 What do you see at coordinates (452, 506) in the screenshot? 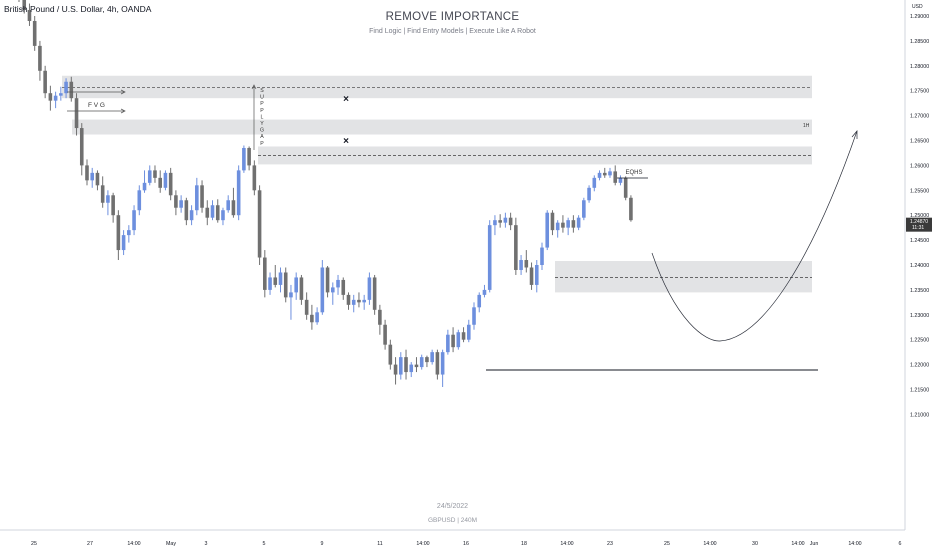
I see `watermark-date: 24/5/2022` at bounding box center [452, 506].